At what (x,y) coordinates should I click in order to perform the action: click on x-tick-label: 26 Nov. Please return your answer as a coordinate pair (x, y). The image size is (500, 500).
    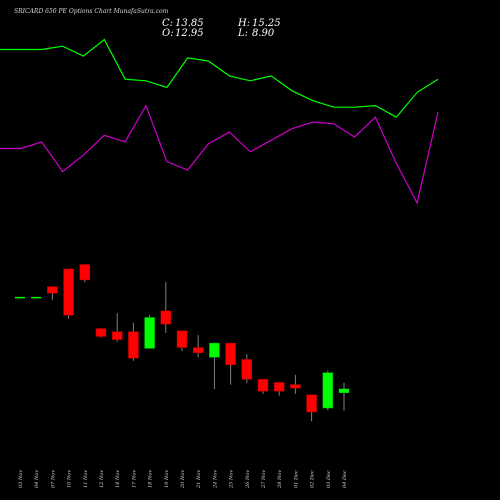
    Looking at the image, I should click on (248, 479).